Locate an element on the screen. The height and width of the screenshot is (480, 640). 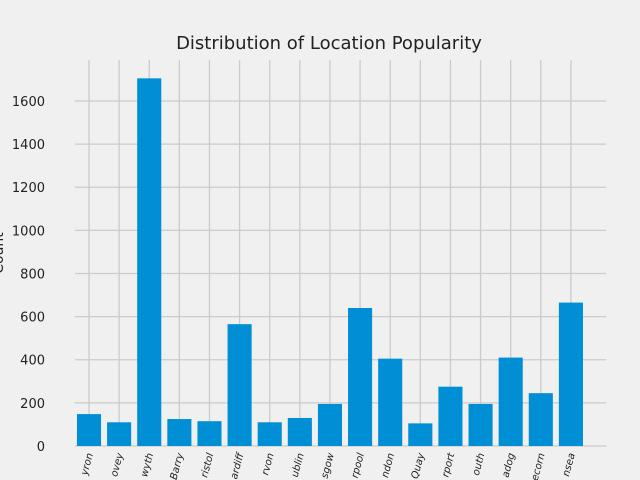
y-tick-label: 1200 is located at coordinates (28, 188).